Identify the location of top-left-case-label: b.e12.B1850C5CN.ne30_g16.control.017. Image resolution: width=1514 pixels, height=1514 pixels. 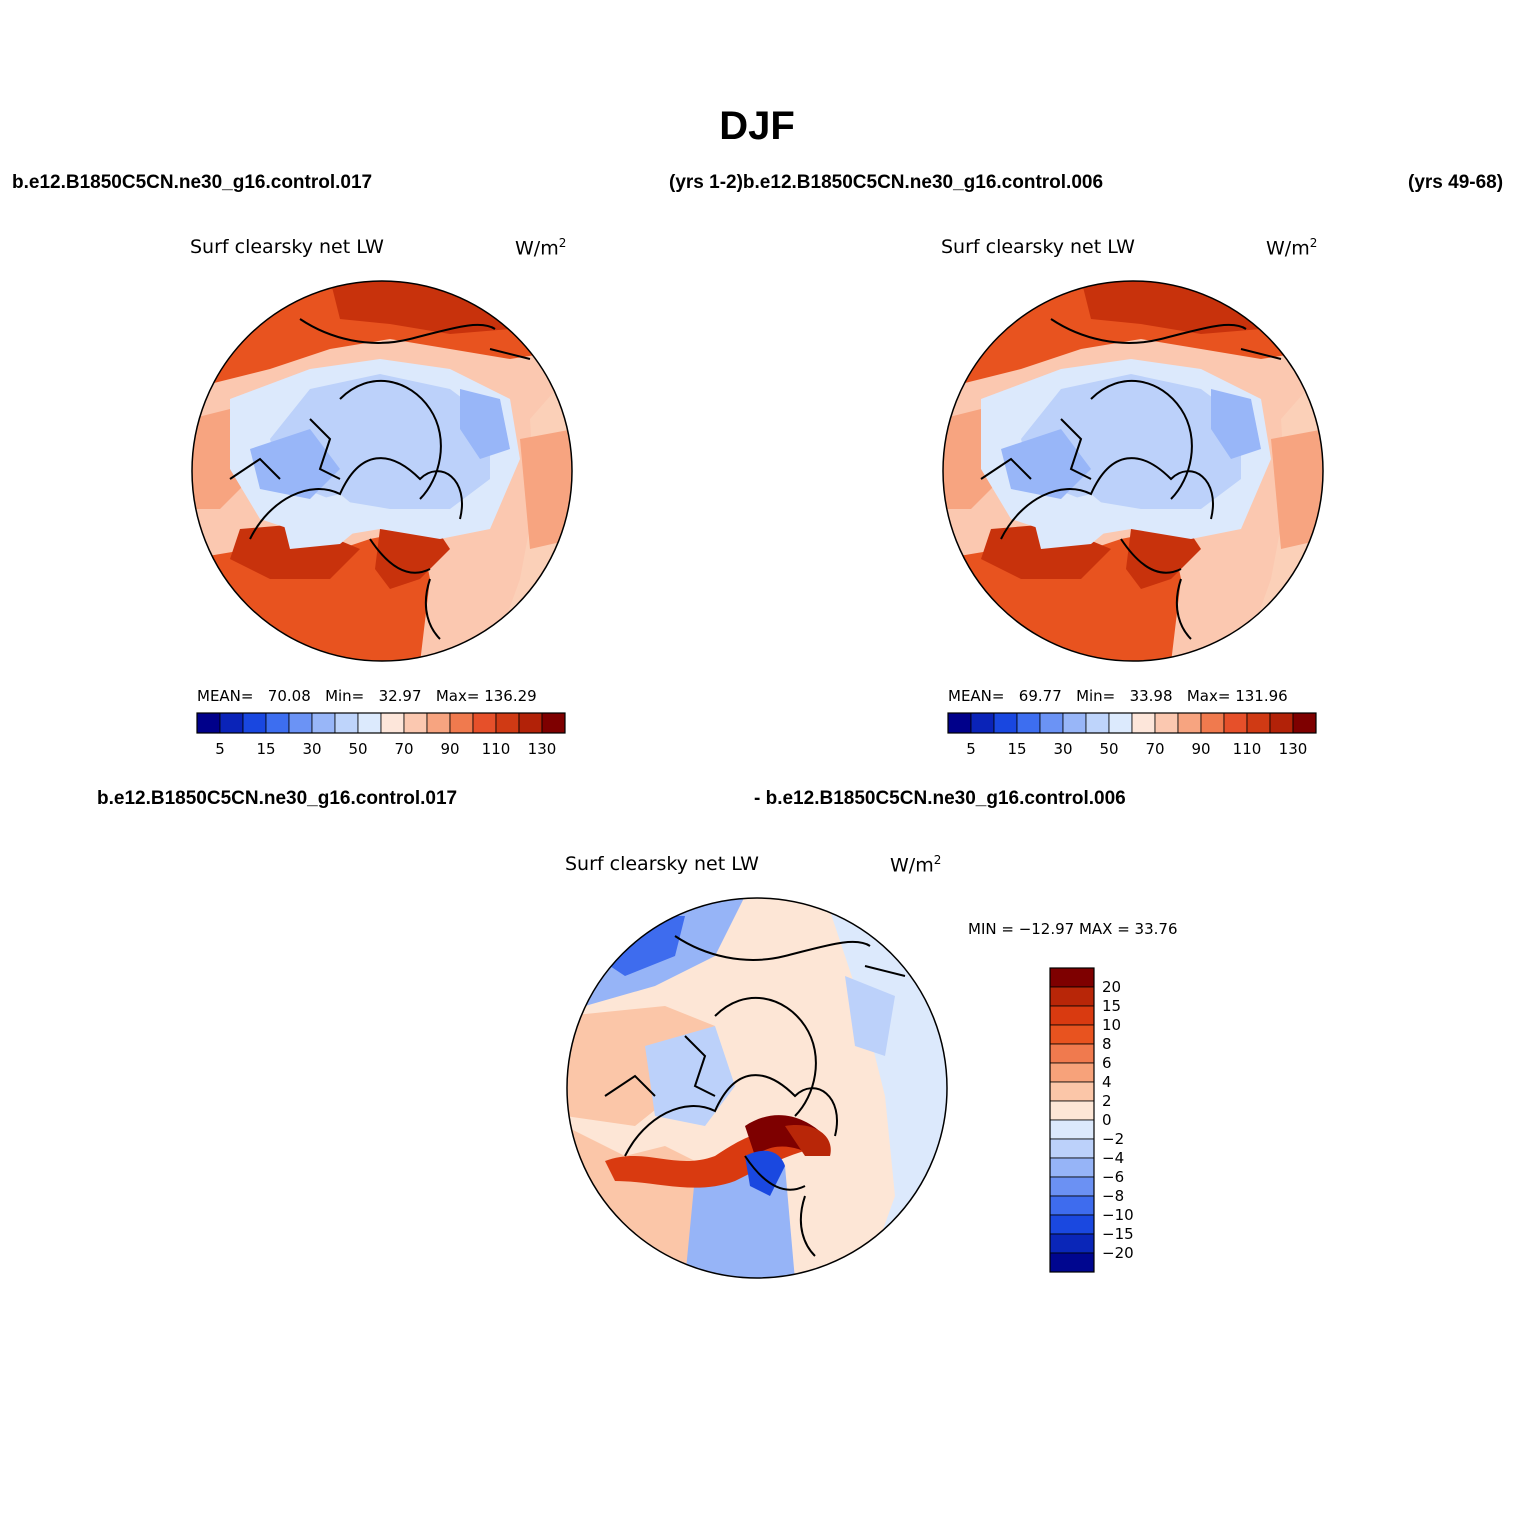
(192, 182).